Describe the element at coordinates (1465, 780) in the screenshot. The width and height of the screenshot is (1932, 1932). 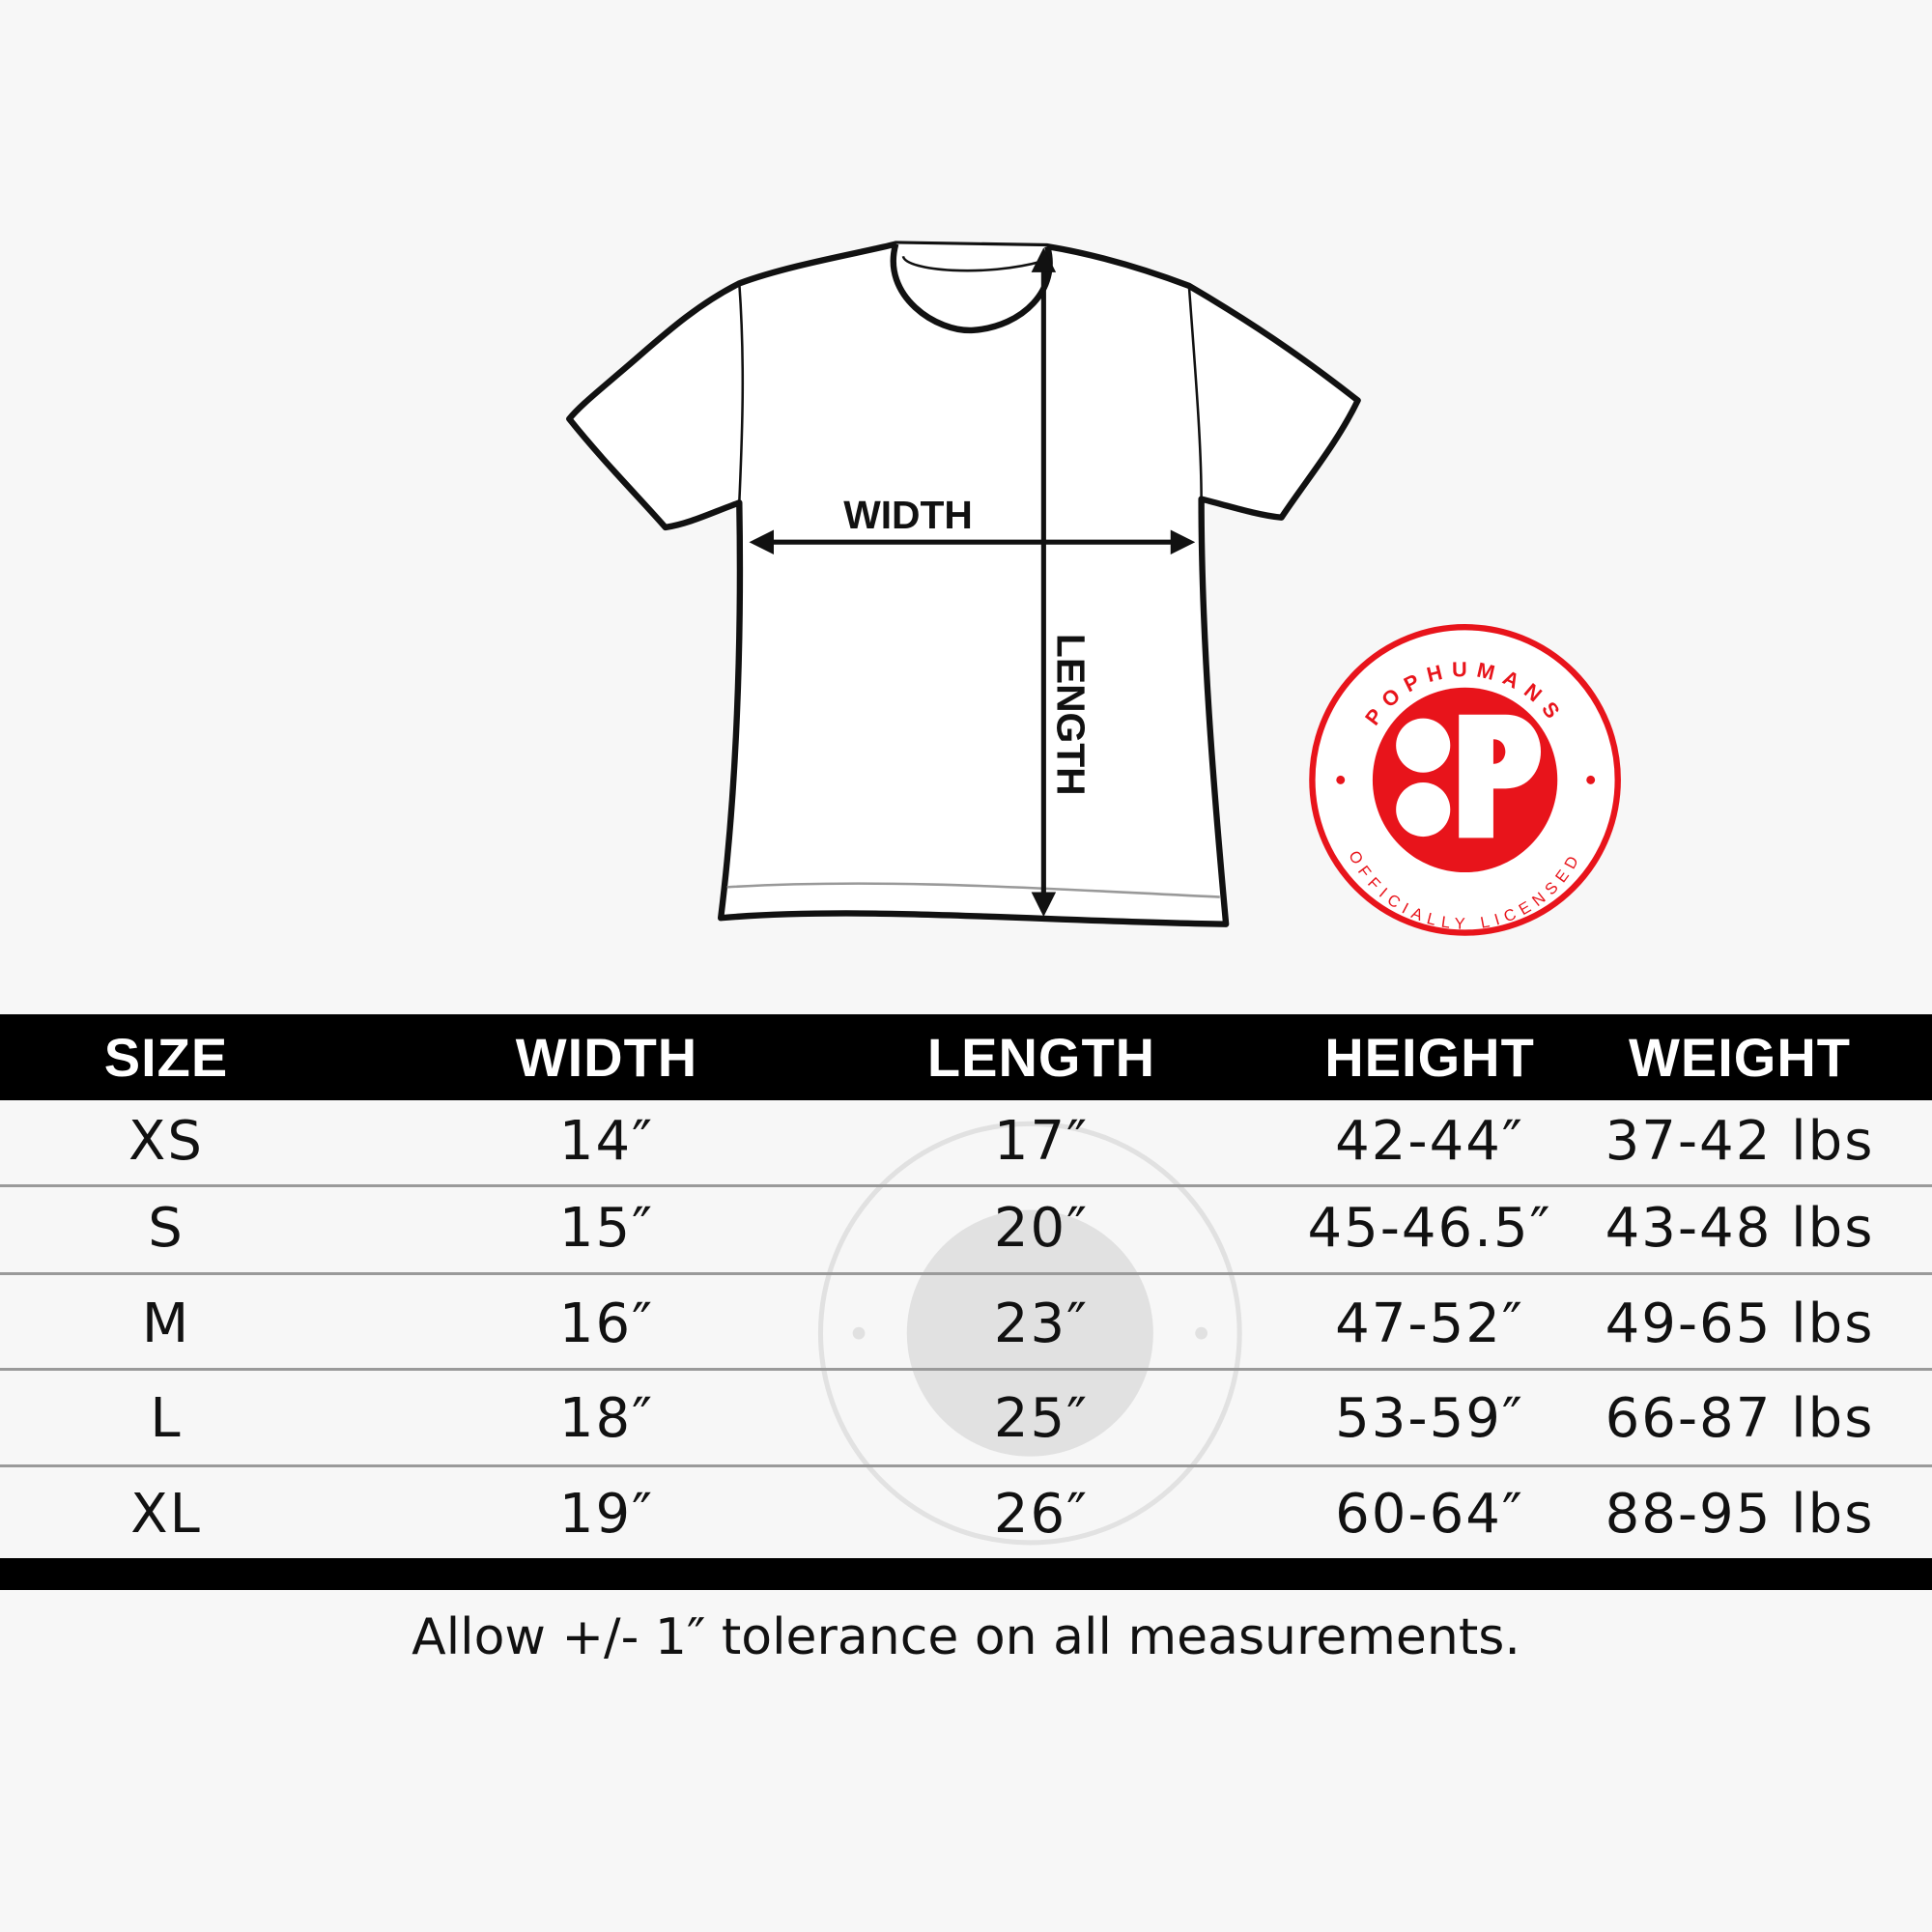
I see `pophumans-logo: POPHUMANS OFFICIALLY LICENSED` at that location.